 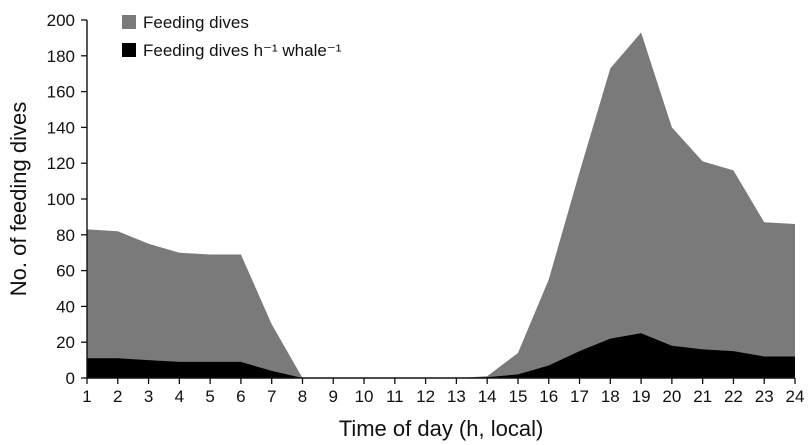 I want to click on x-tick-label: 5, so click(x=209, y=396).